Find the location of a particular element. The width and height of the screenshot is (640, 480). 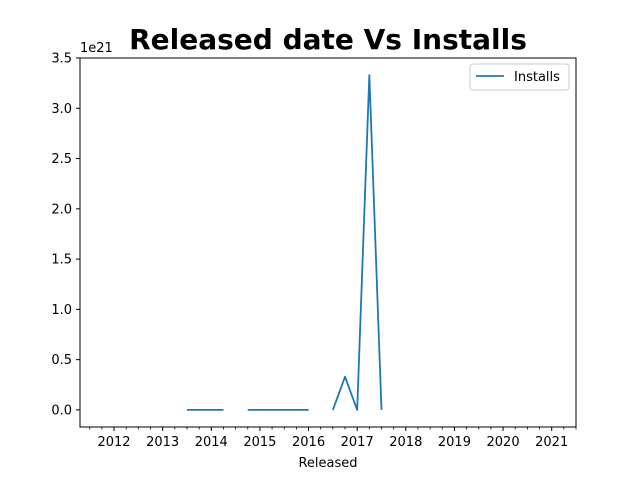

x-tick-label: 2021 is located at coordinates (551, 442).